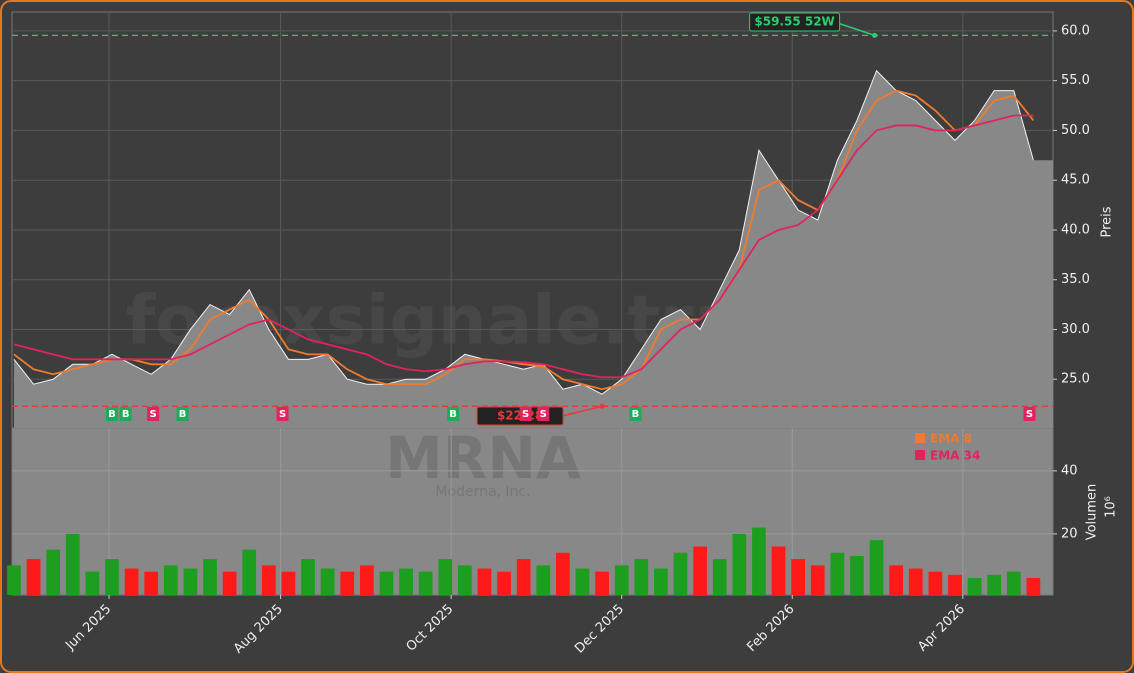 The width and height of the screenshot is (1134, 673). I want to click on y-tick-label: 40, so click(1069, 470).